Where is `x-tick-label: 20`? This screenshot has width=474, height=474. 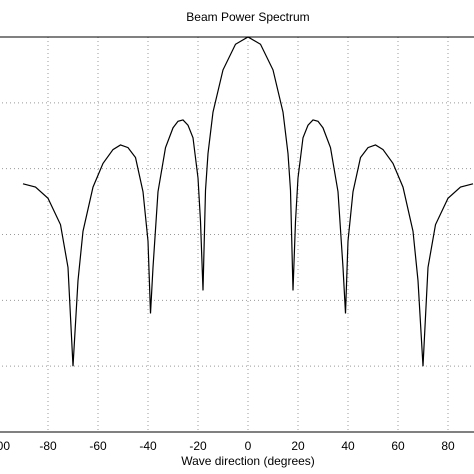
x-tick-label: 20 is located at coordinates (298, 446).